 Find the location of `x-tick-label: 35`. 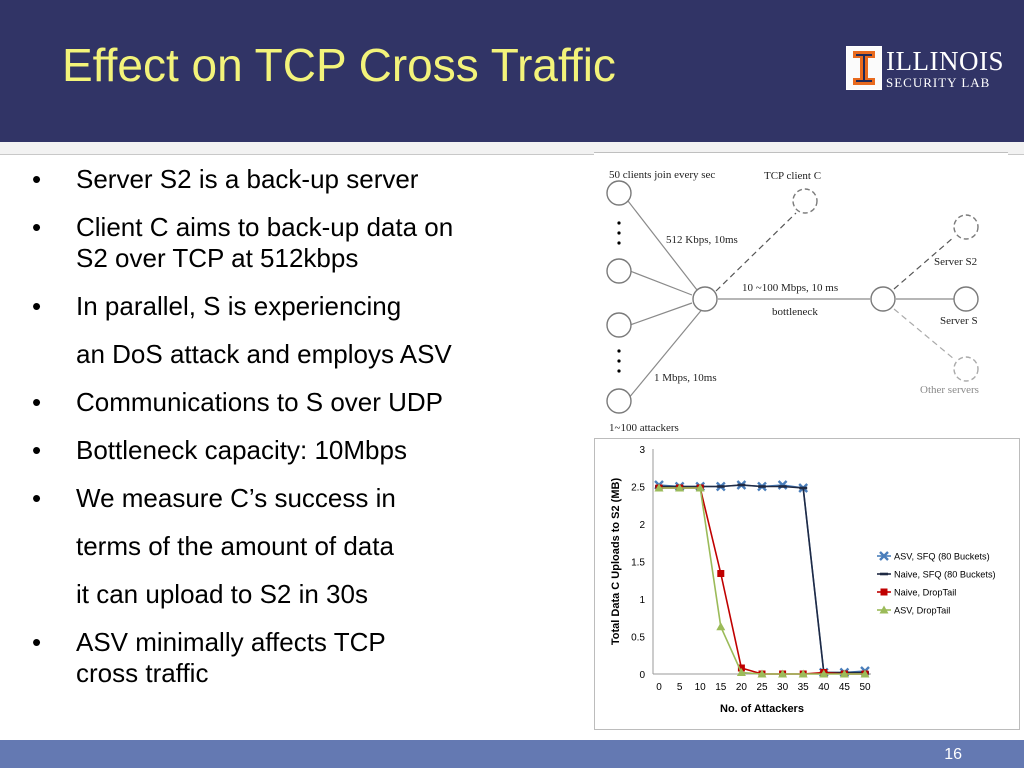

x-tick-label: 35 is located at coordinates (804, 687).